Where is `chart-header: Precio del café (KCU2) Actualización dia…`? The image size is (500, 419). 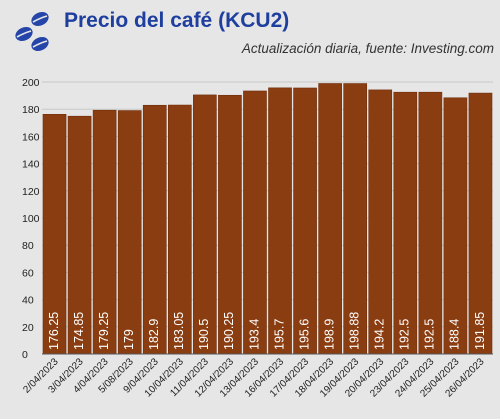
chart-header: Precio del café (KCU2) Actualización dia… is located at coordinates (250, 31).